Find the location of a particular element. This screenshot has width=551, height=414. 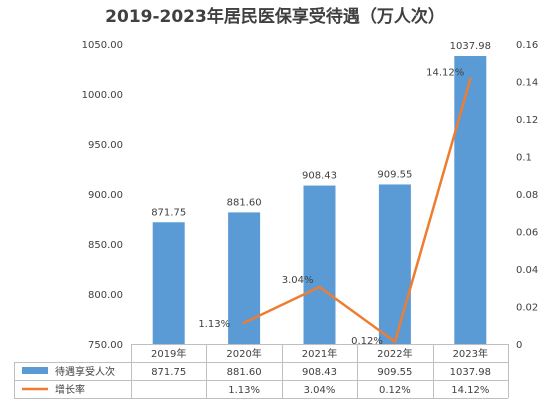

table-cell: 908.43 is located at coordinates (319, 372).